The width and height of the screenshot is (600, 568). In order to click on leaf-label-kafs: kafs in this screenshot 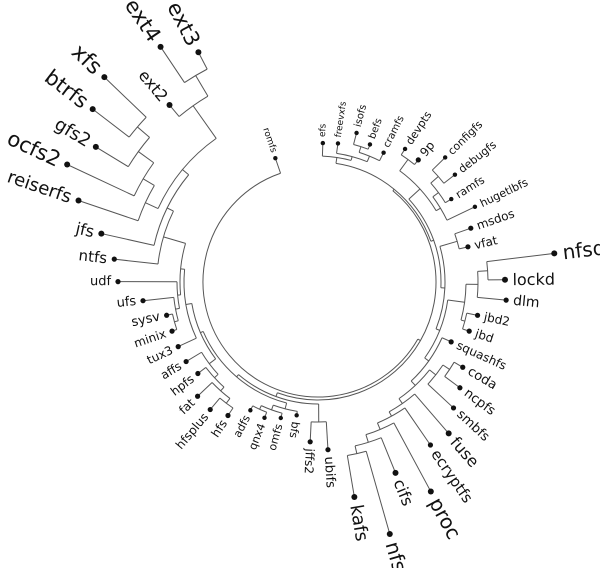, I will do `click(358, 523)`.